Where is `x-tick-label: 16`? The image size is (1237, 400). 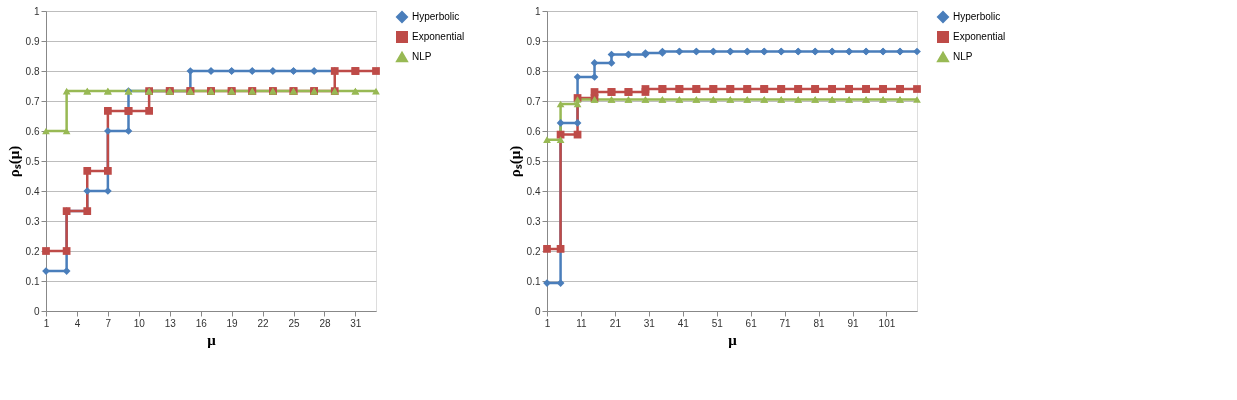 x-tick-label: 16 is located at coordinates (201, 323).